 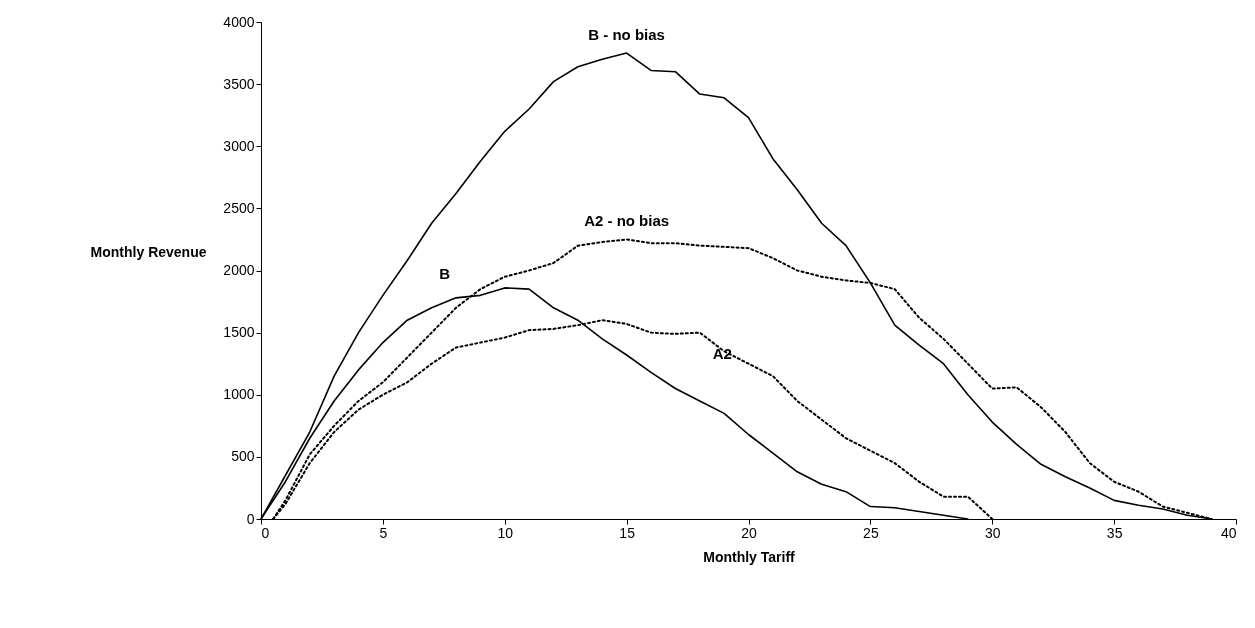 I want to click on x-tick-label: 30, so click(x=992, y=532).